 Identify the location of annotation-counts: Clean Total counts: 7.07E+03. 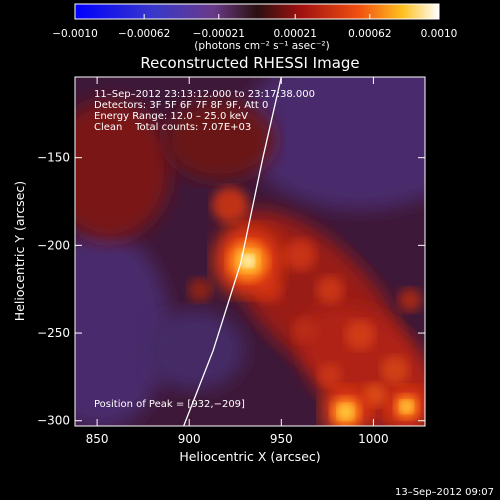
(172, 127).